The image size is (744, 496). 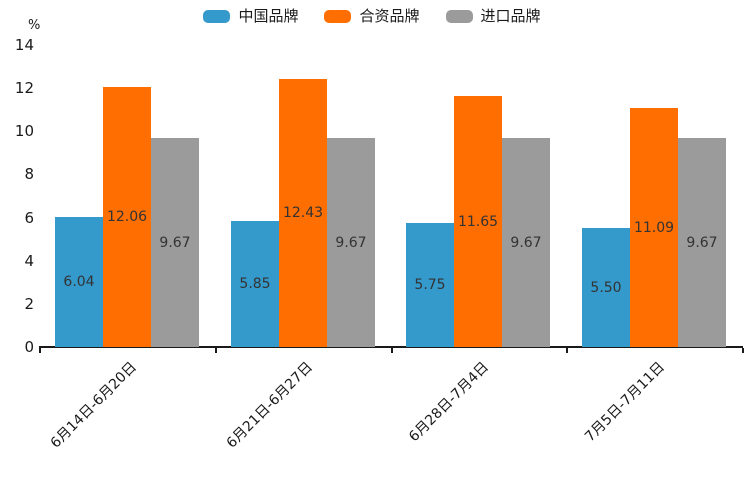 What do you see at coordinates (29, 347) in the screenshot?
I see `y-tick-label: 0` at bounding box center [29, 347].